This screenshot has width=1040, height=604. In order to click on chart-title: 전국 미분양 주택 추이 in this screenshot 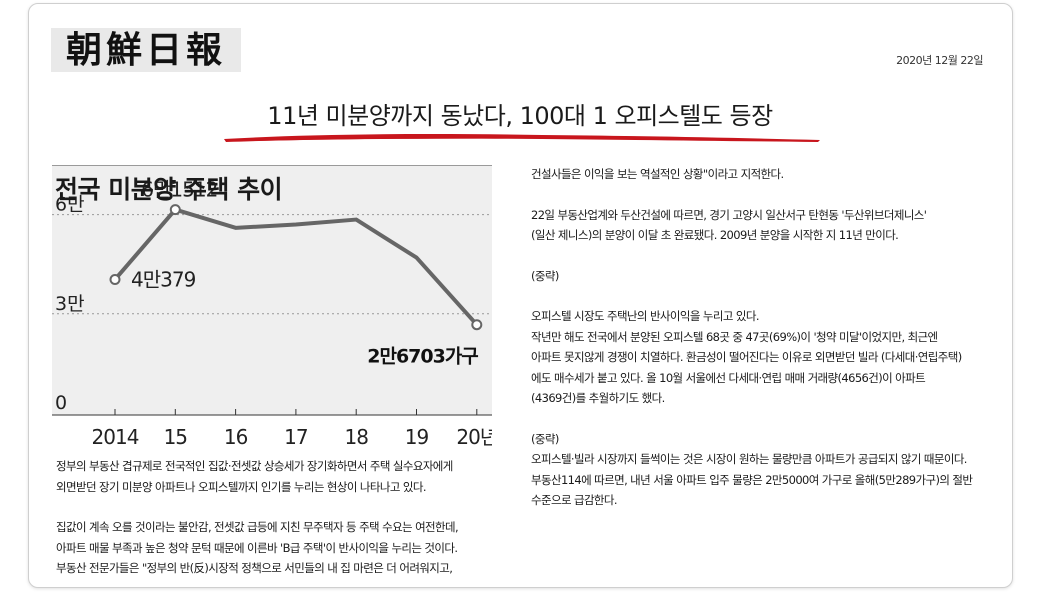, I will do `click(169, 189)`.